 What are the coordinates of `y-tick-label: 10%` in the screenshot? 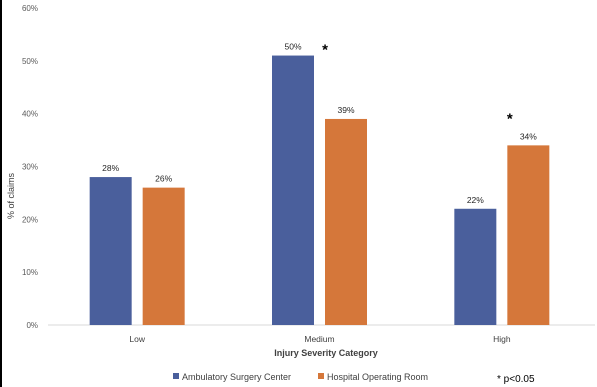 It's located at (30, 272).